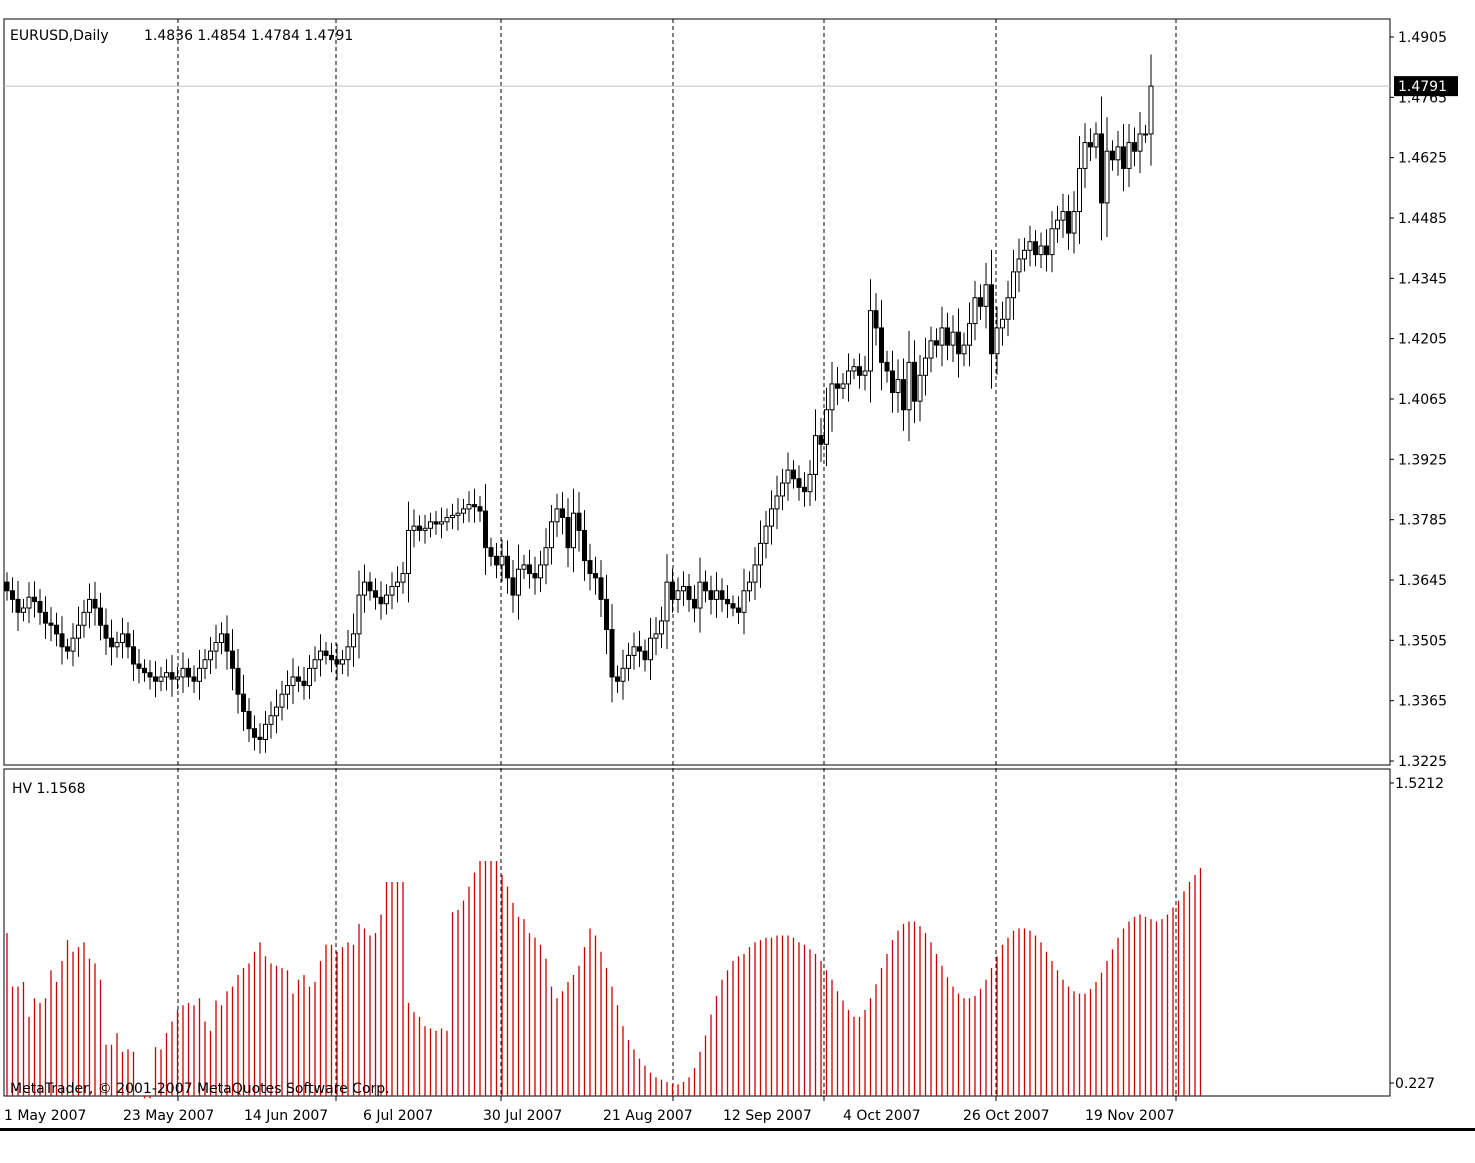 The image size is (1475, 1163). Describe the element at coordinates (882, 1116) in the screenshot. I see `time-tick-label: 4 Oct 2007` at that location.